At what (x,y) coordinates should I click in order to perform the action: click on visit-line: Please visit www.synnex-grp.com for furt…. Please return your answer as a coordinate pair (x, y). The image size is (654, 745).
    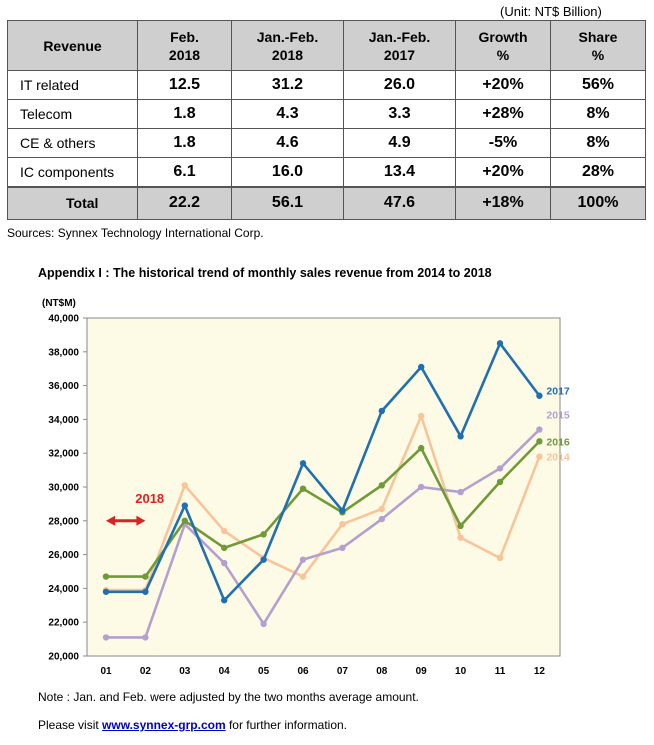
    Looking at the image, I should click on (193, 725).